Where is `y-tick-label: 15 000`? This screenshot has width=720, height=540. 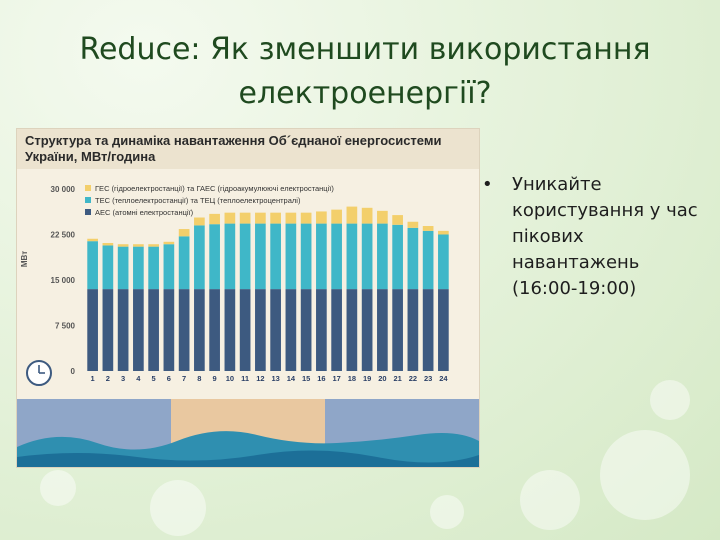
y-tick-label: 15 000 is located at coordinates (63, 280).